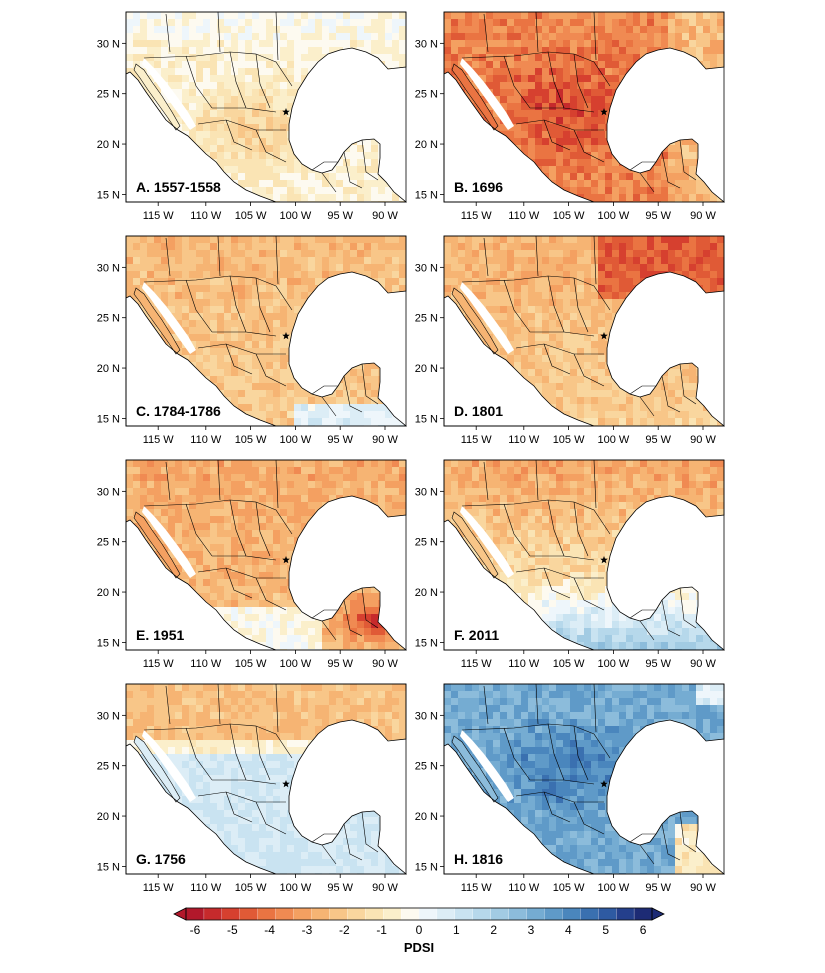 The width and height of the screenshot is (825, 973). What do you see at coordinates (206, 440) in the screenshot?
I see `lon-tick-label: 110 W` at bounding box center [206, 440].